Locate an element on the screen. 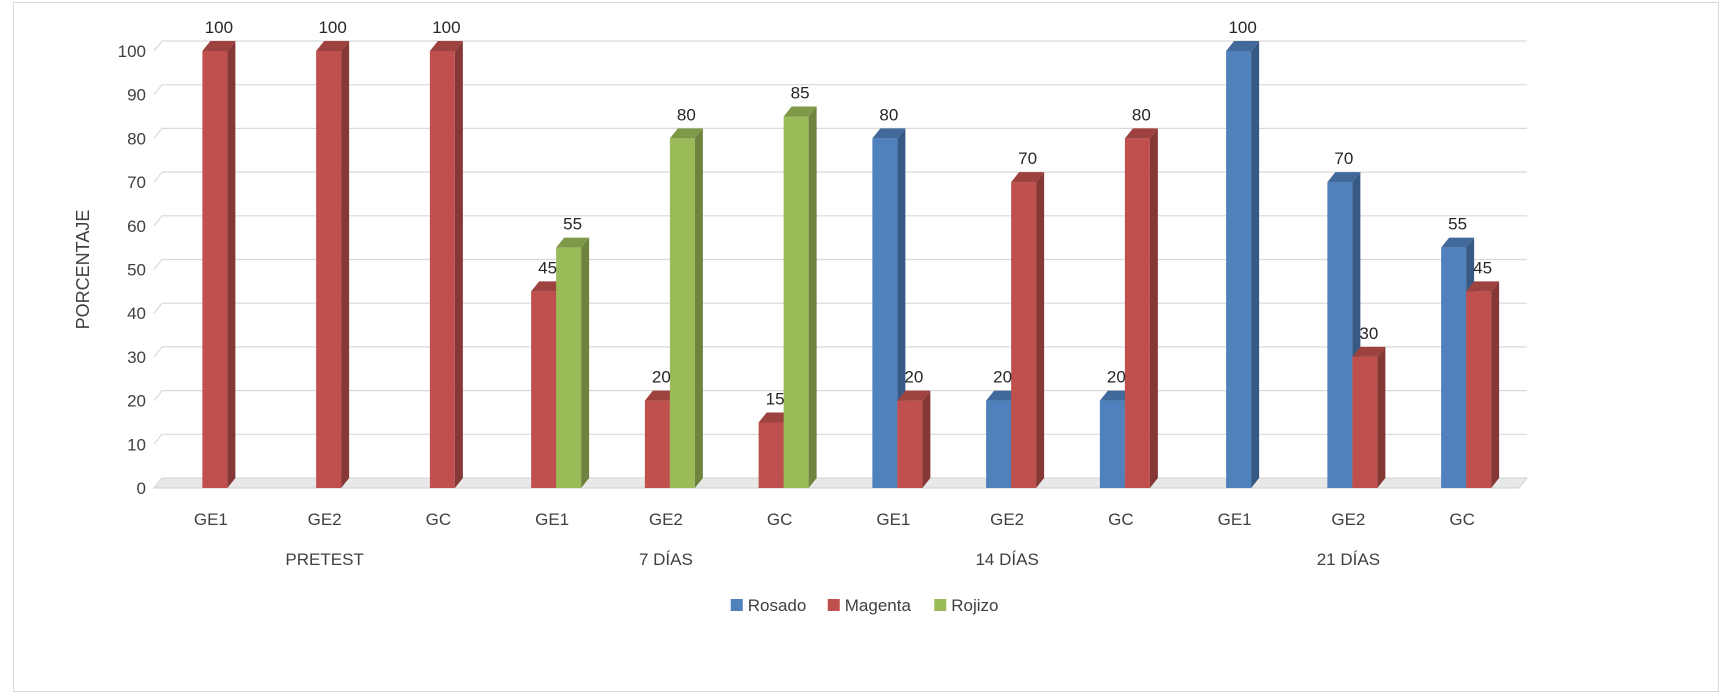 Image resolution: width=1735 pixels, height=699 pixels. data-label: 30 is located at coordinates (1368, 333).